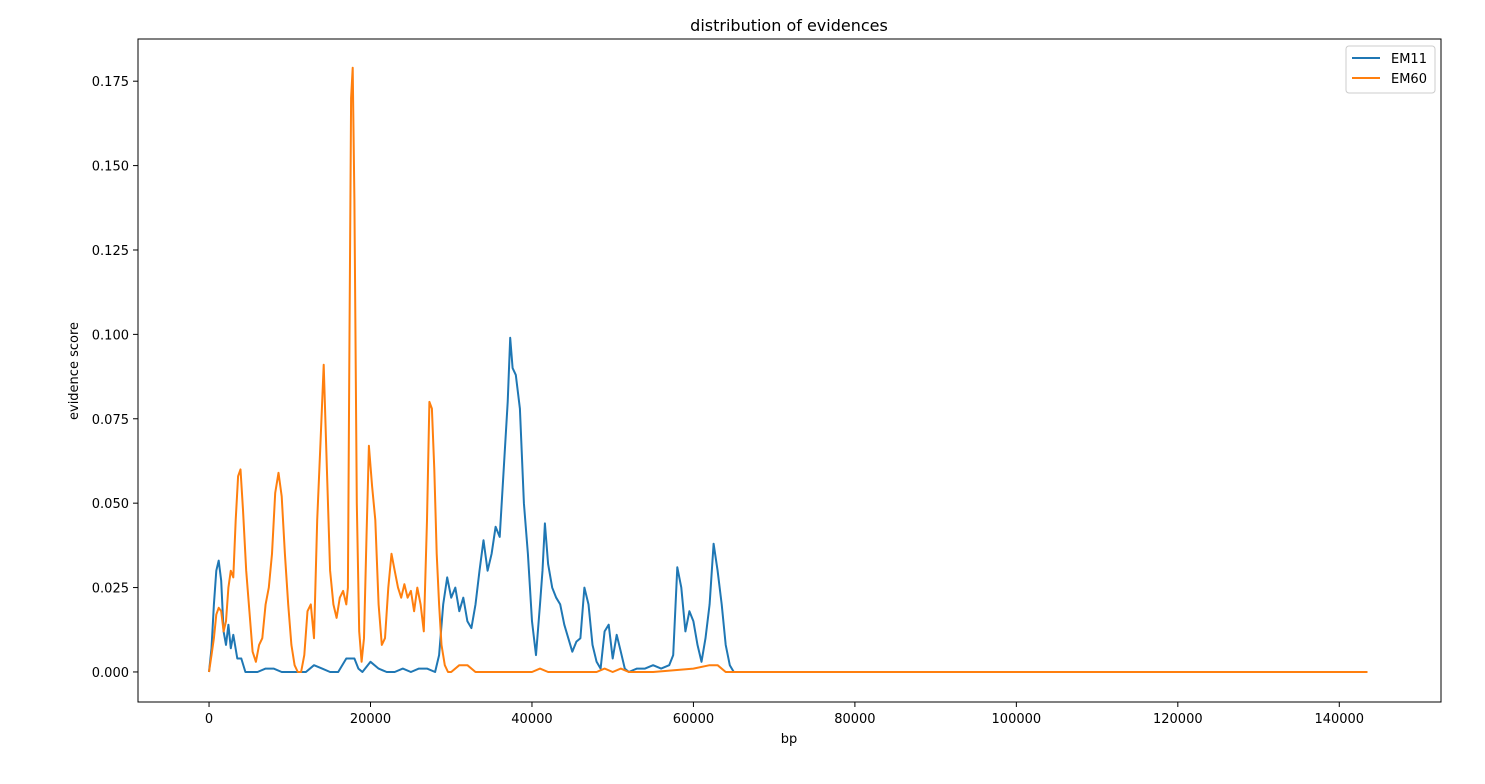  Describe the element at coordinates (531, 719) in the screenshot. I see `x-tick-label: 40000` at that location.